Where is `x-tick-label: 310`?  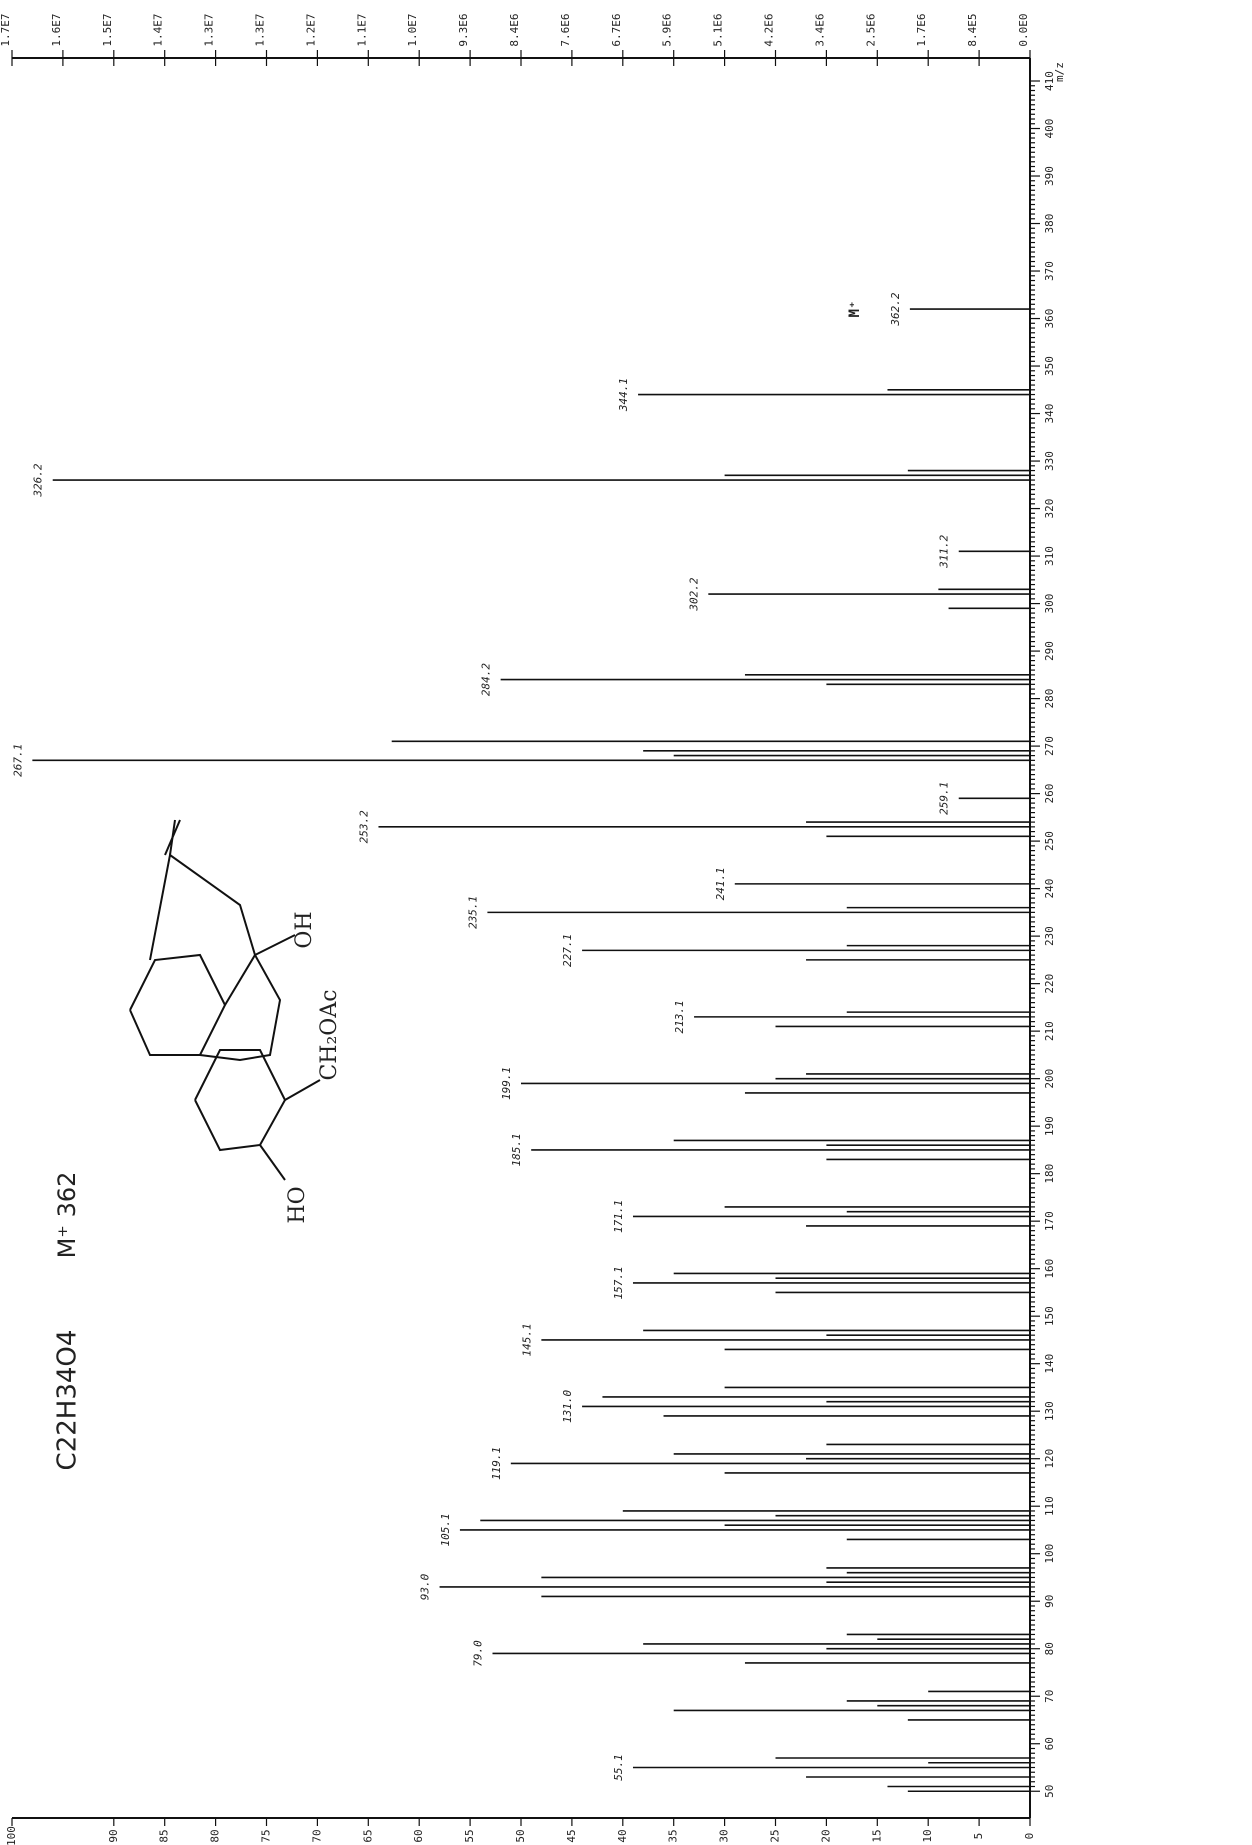 x-tick-label: 310 is located at coordinates (1049, 556).